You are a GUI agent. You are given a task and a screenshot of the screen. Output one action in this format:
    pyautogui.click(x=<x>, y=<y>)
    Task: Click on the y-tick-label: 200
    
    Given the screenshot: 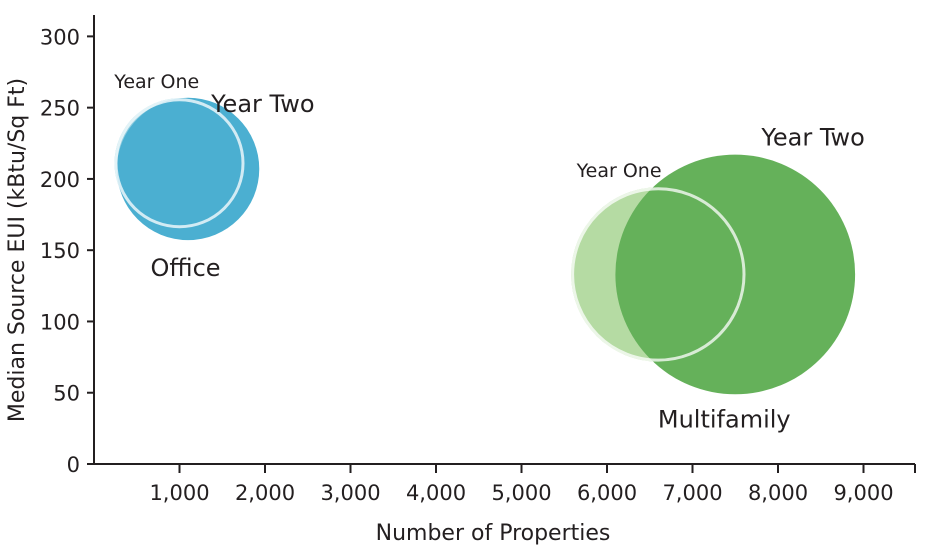 What is the action you would take?
    pyautogui.click(x=60, y=180)
    